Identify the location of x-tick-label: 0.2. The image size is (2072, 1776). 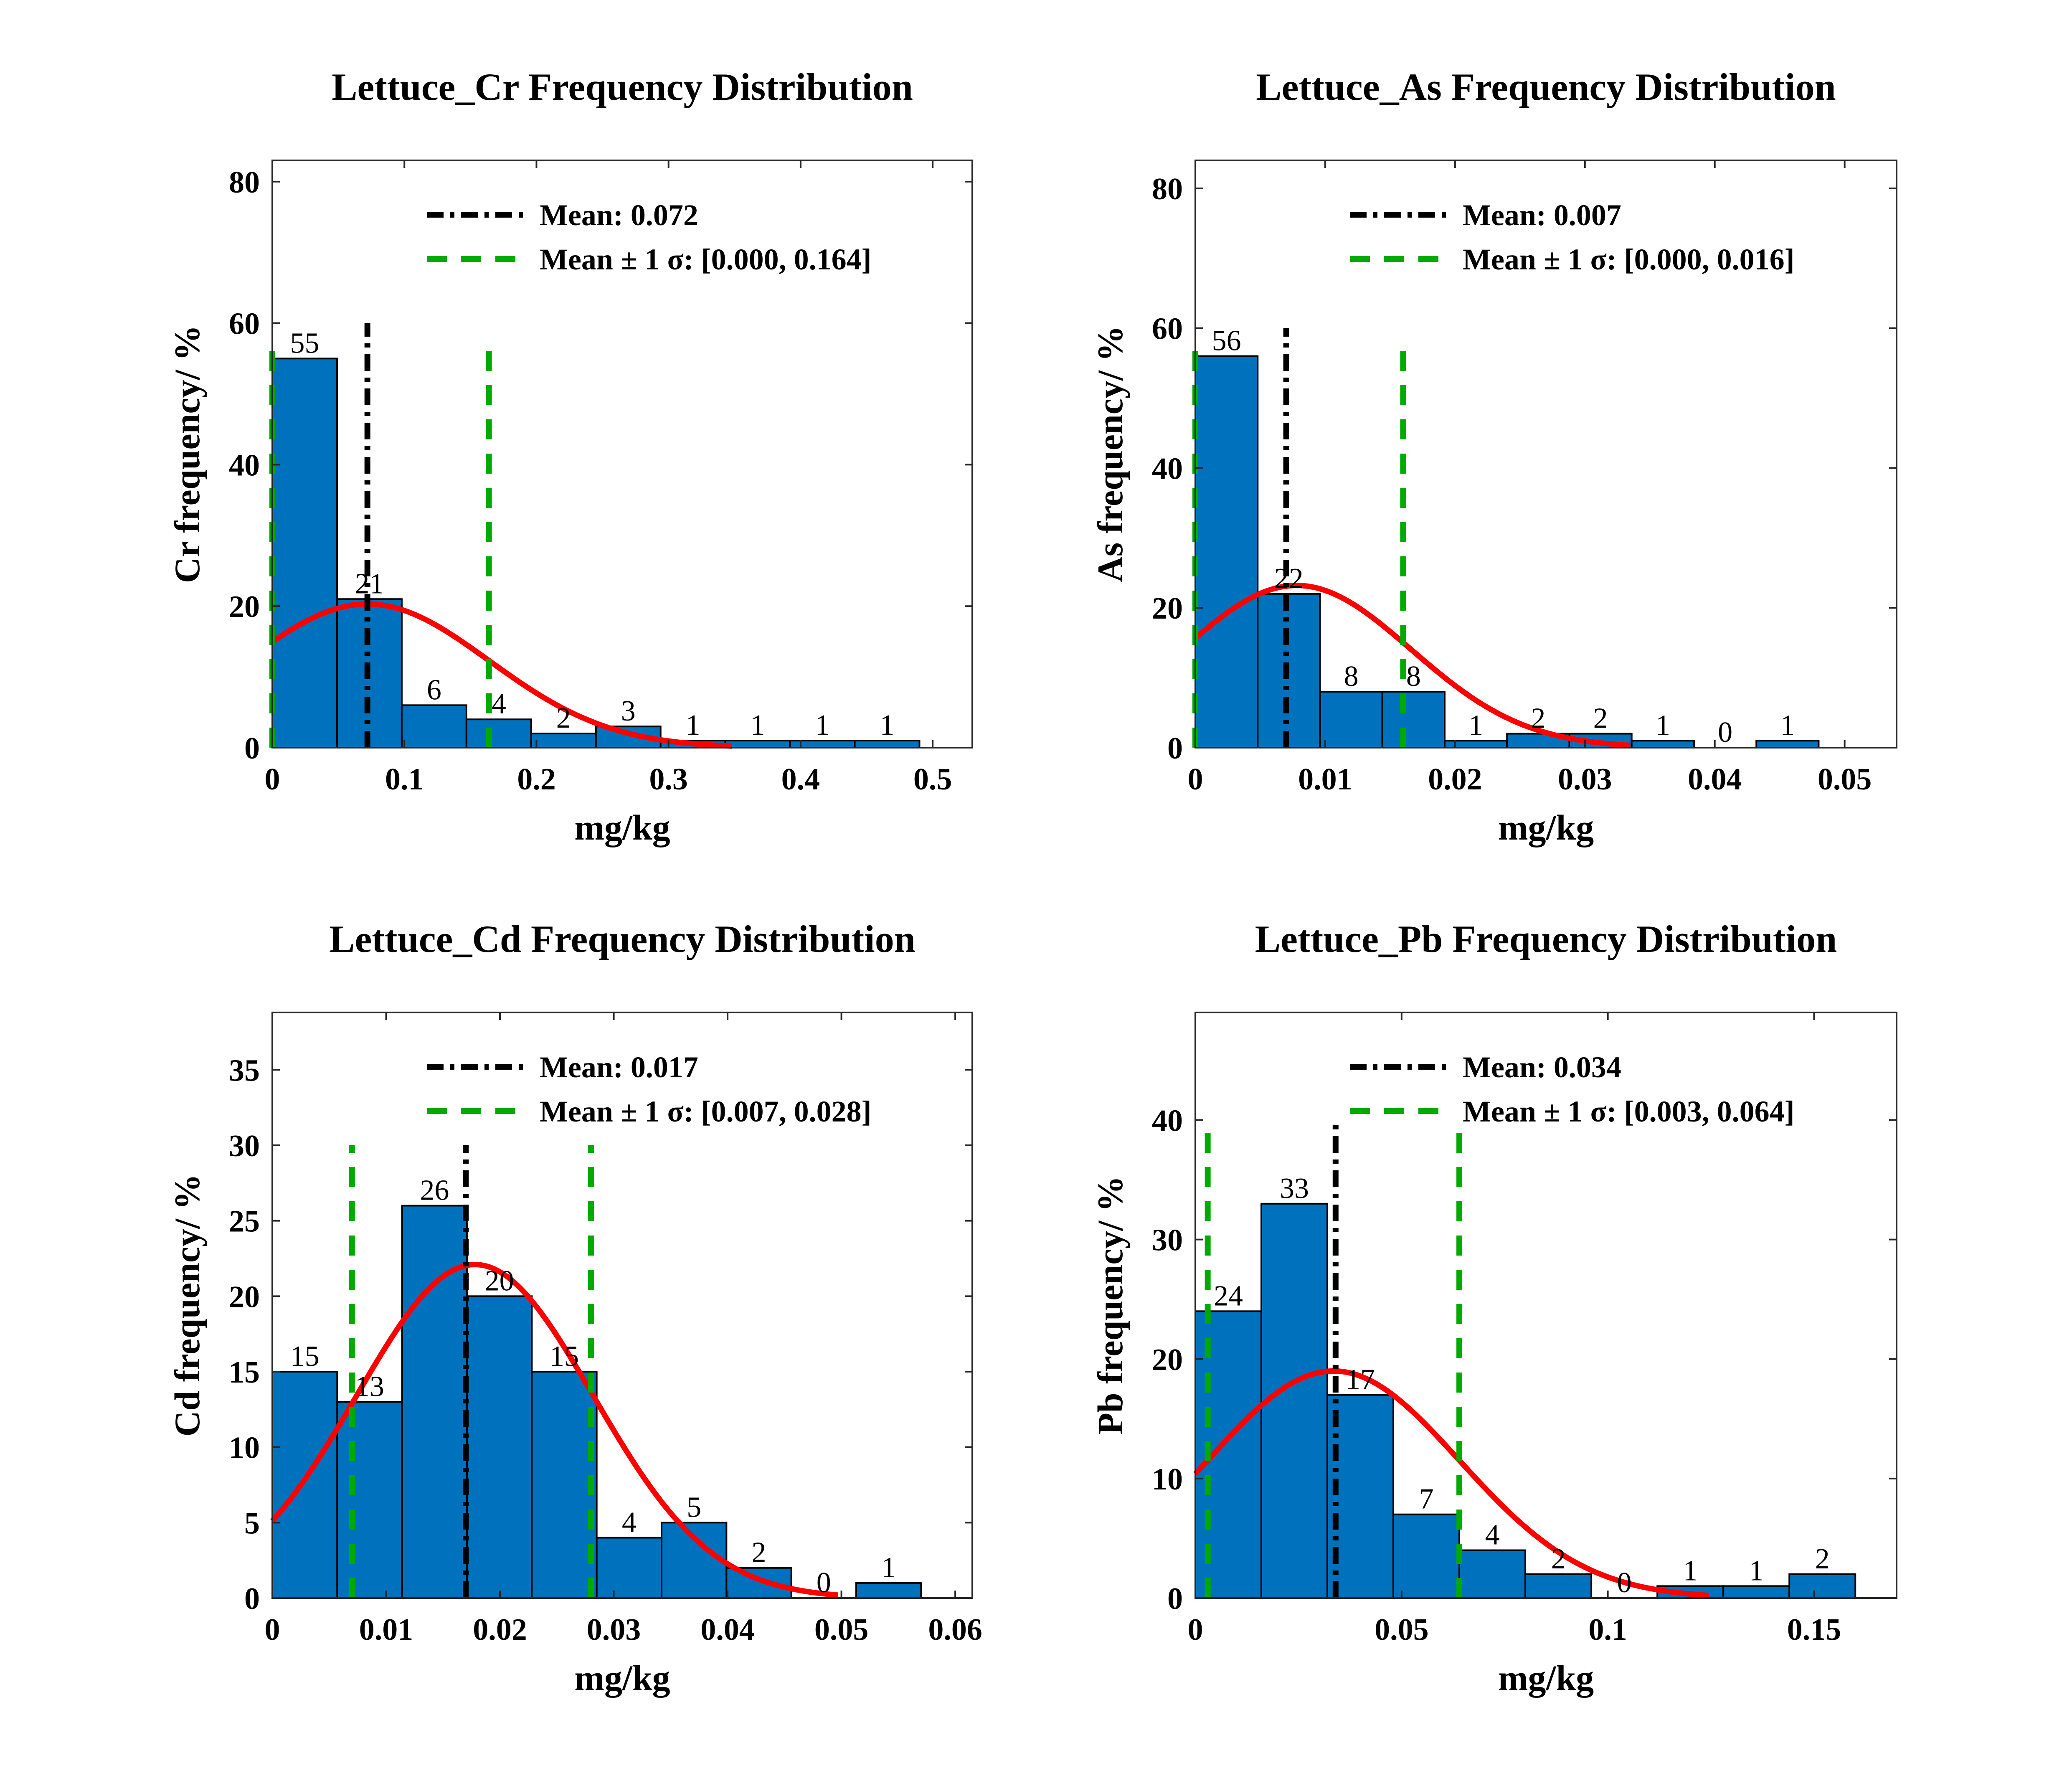
(536, 779).